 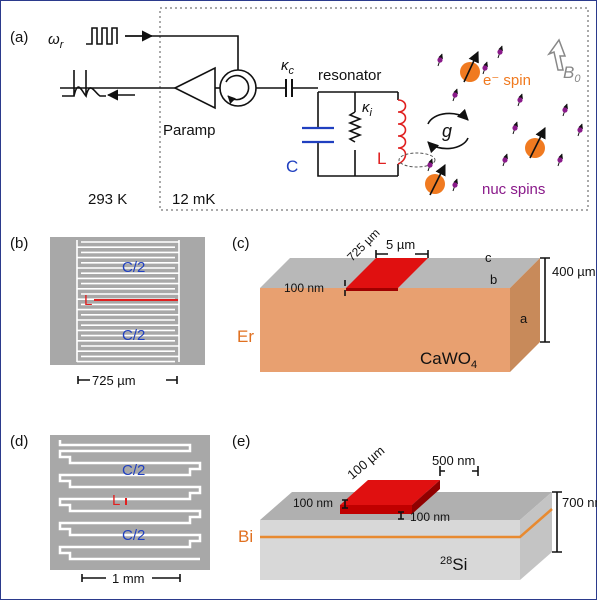 What do you see at coordinates (130, 500) in the screenshot?
I see `meander` at bounding box center [130, 500].